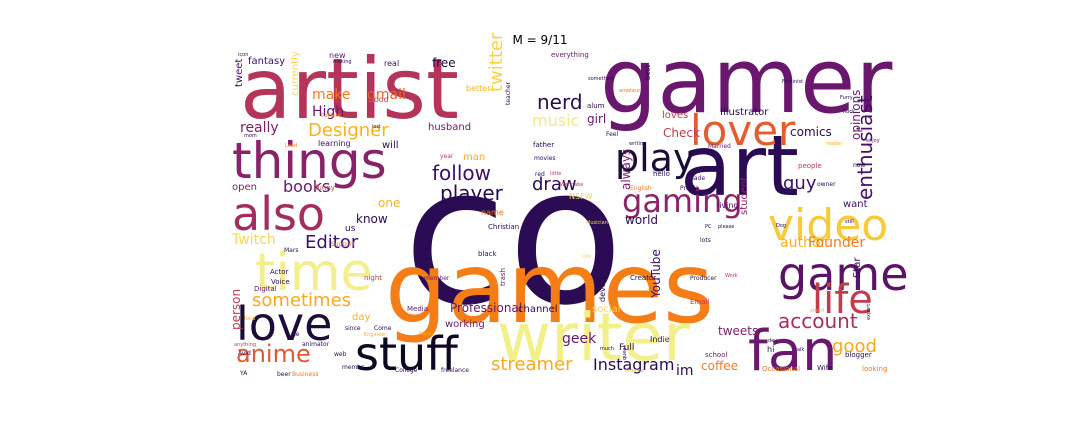 The image size is (1080, 432). What do you see at coordinates (437, 278) in the screenshot?
I see `word-member: member` at bounding box center [437, 278].